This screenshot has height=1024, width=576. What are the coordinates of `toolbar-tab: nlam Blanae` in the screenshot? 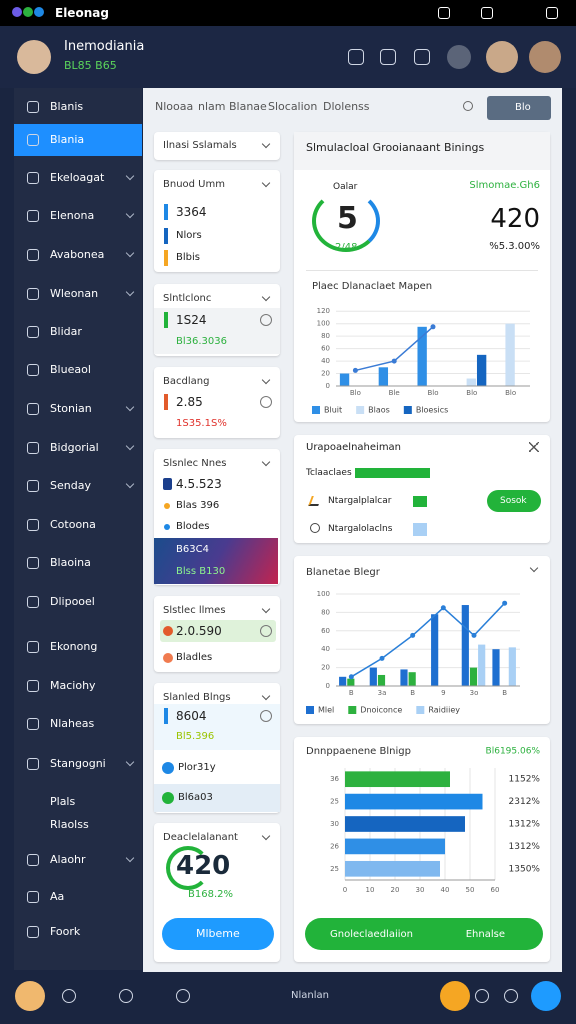 It's located at (232, 106).